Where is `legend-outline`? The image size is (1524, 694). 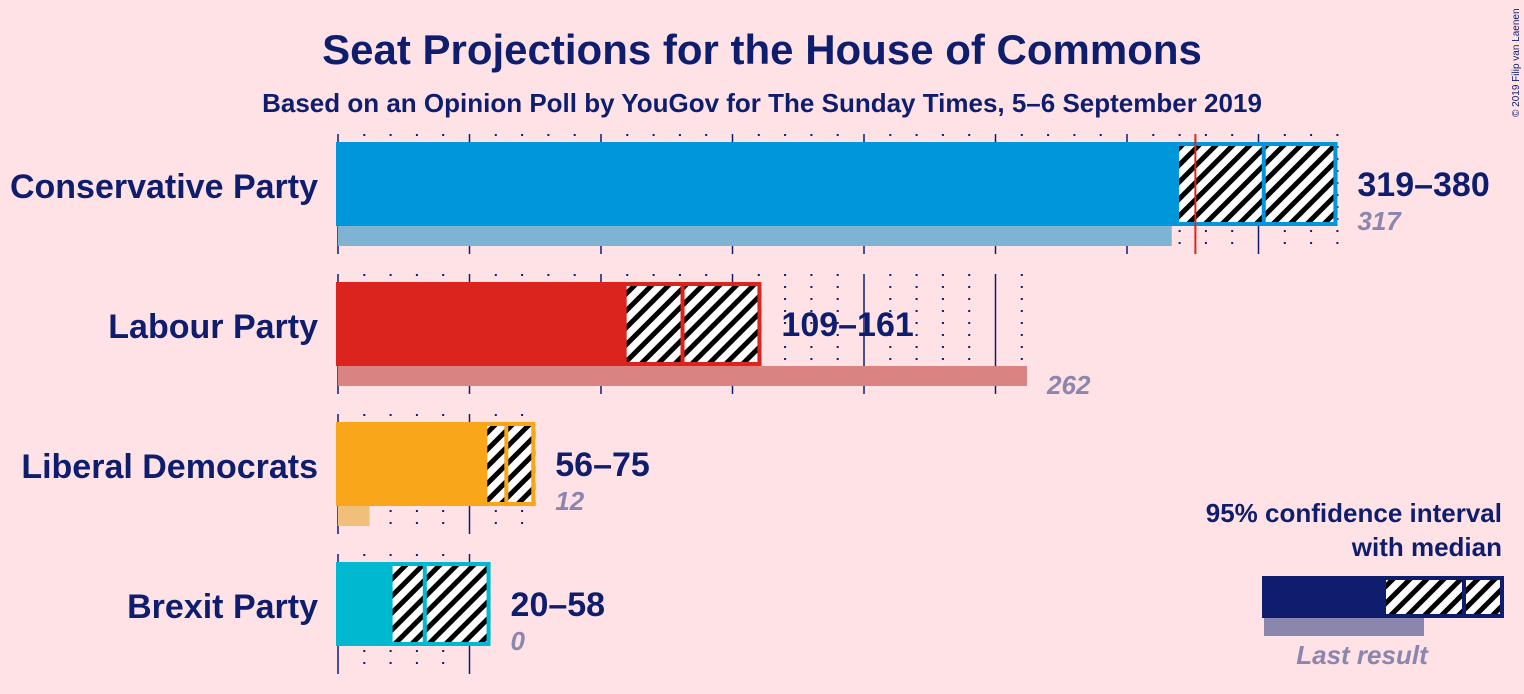 legend-outline is located at coordinates (1443, 597).